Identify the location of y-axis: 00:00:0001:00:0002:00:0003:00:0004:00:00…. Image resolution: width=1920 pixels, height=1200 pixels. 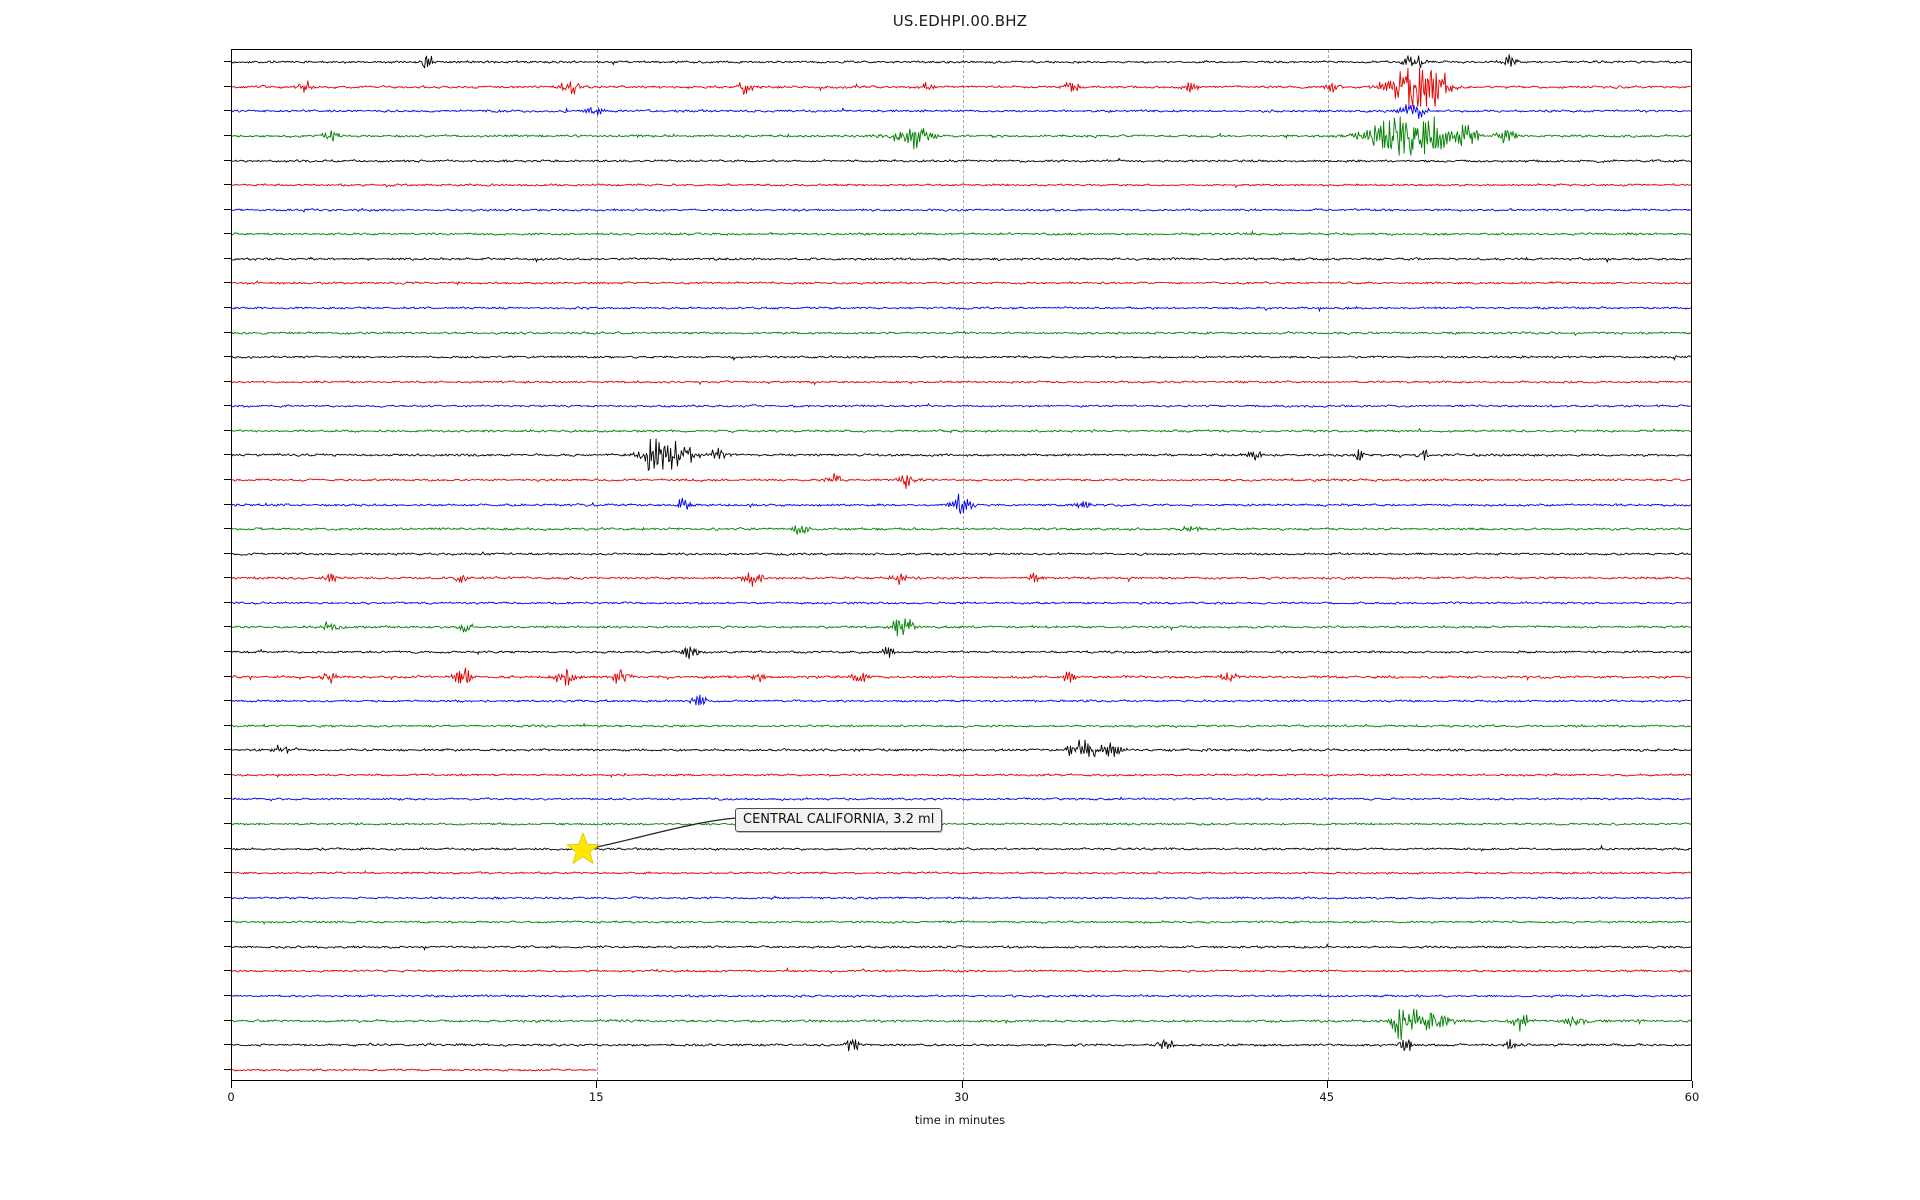
(116, 600).